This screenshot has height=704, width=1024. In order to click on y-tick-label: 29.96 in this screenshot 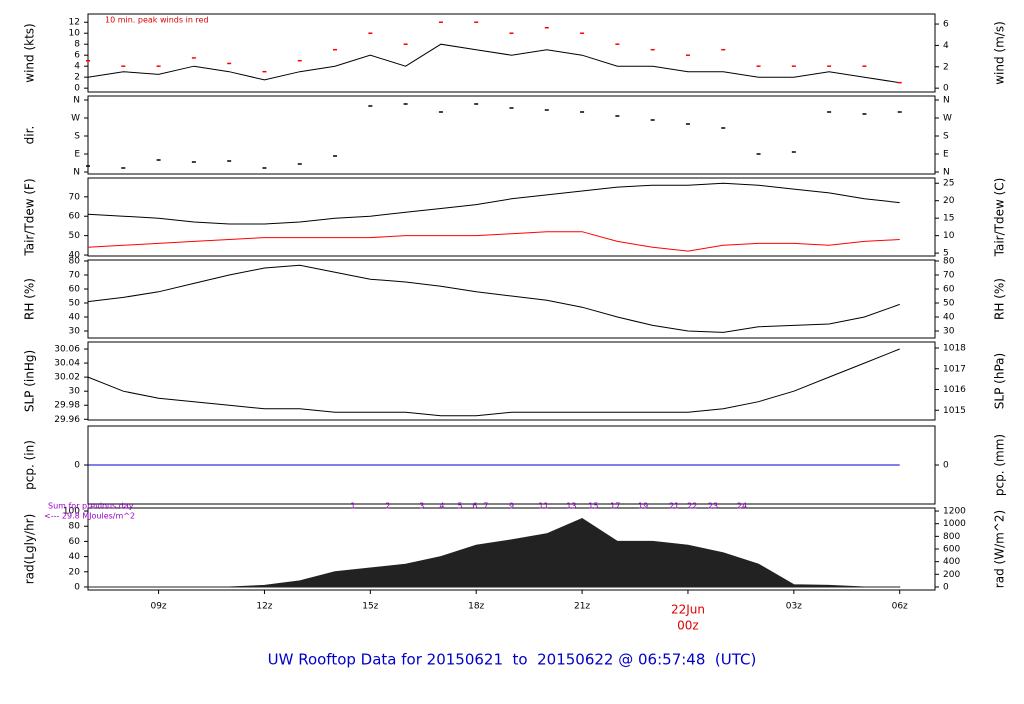, I will do `click(67, 420)`.